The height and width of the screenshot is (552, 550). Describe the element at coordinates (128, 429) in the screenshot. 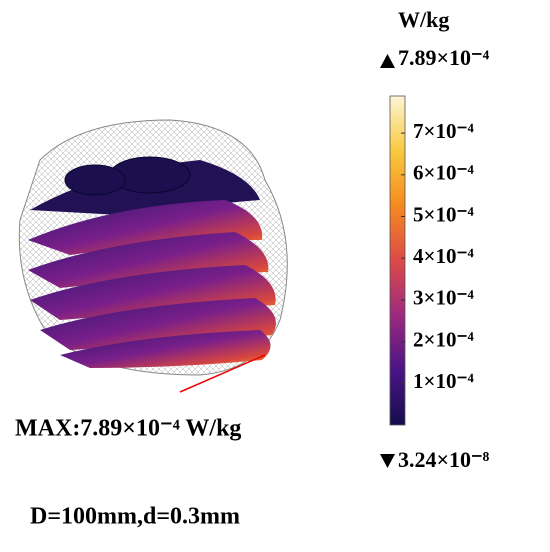

I see `max-annotation: MAX:7.89×10⁻⁴ W/kg` at that location.